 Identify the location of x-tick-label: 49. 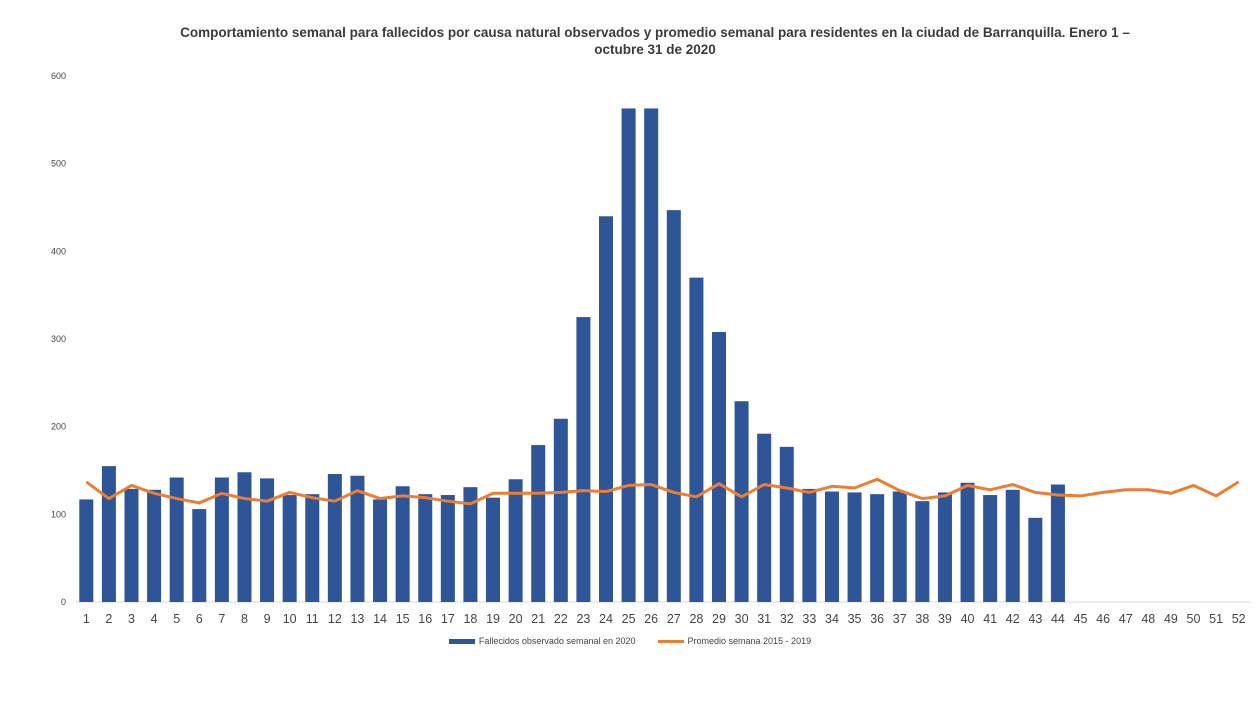
(1171, 619).